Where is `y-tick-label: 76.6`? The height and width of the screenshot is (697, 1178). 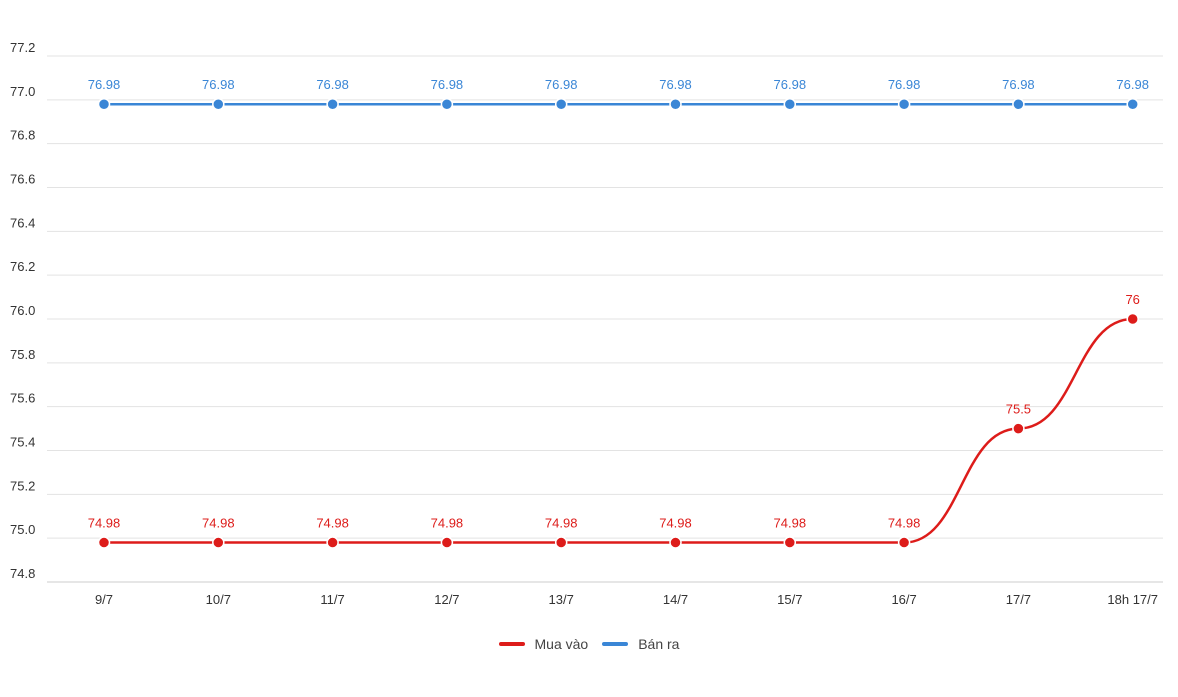 y-tick-label: 76.6 is located at coordinates (22, 179).